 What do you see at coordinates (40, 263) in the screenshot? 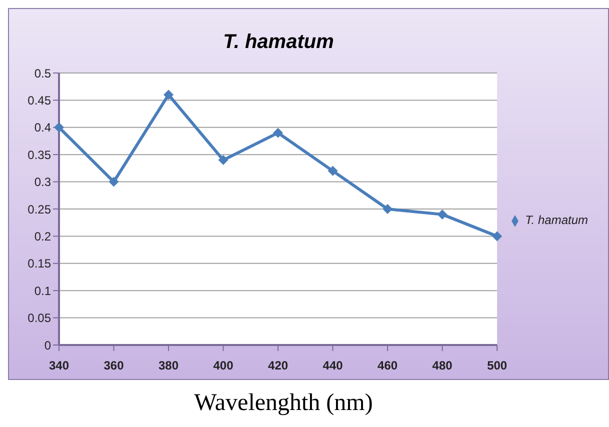
I see `y-tick-label: 0.15` at bounding box center [40, 263].